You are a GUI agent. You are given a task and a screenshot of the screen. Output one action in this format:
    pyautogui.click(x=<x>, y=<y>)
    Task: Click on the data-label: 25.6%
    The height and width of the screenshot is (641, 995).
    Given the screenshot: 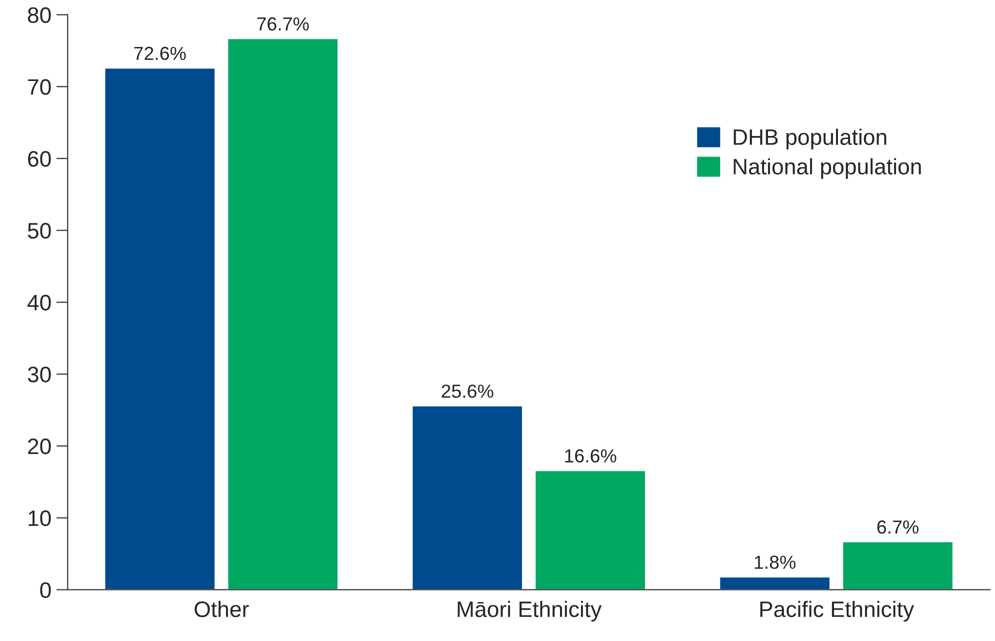 What is the action you would take?
    pyautogui.click(x=468, y=391)
    